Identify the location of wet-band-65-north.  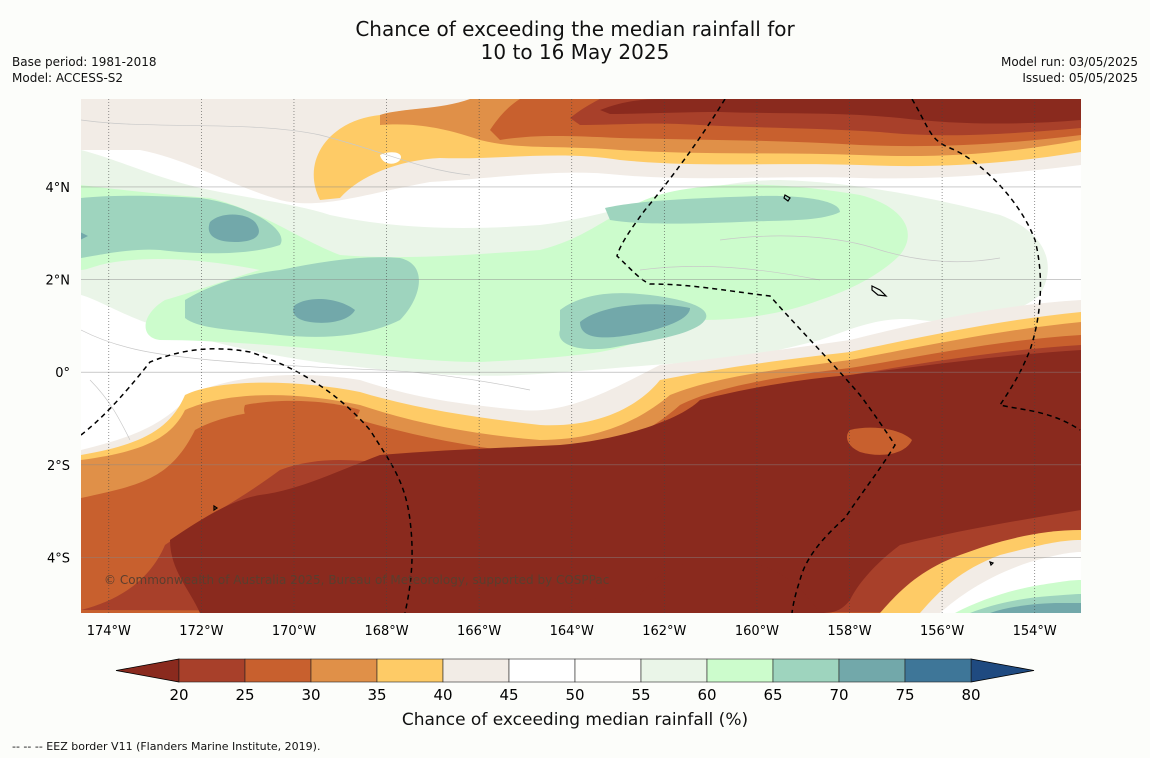
(722, 209).